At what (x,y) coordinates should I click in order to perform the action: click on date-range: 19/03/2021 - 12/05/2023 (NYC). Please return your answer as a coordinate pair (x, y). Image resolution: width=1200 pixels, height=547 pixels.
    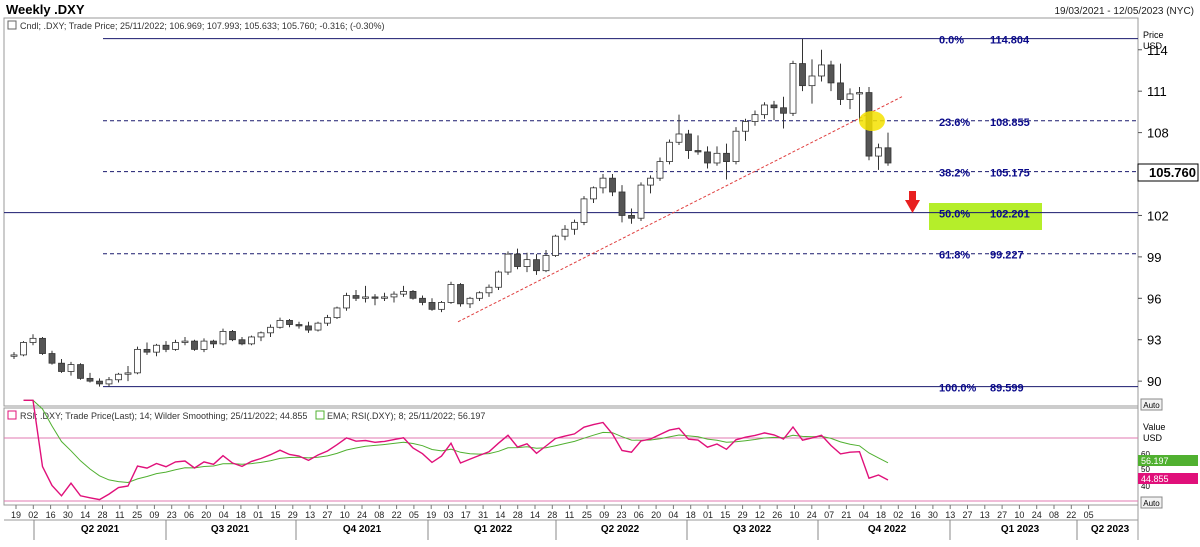
    Looking at the image, I should click on (1124, 11).